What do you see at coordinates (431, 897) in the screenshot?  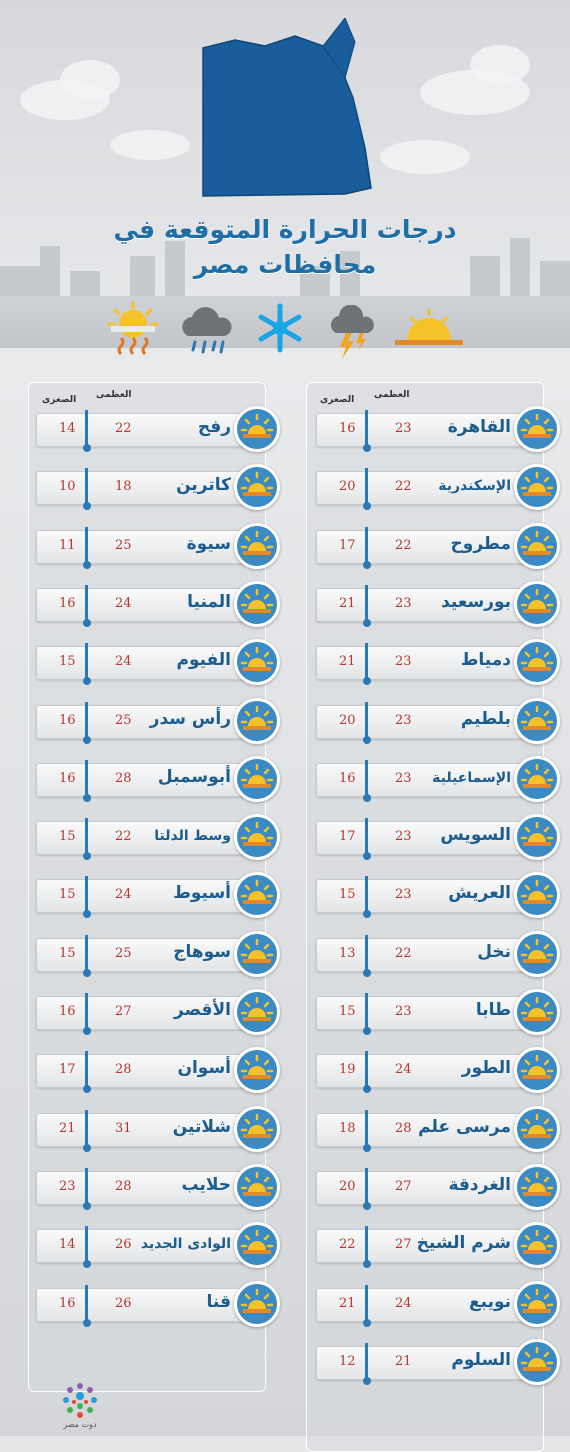 I see `forecast-row: العريش 23 15` at bounding box center [431, 897].